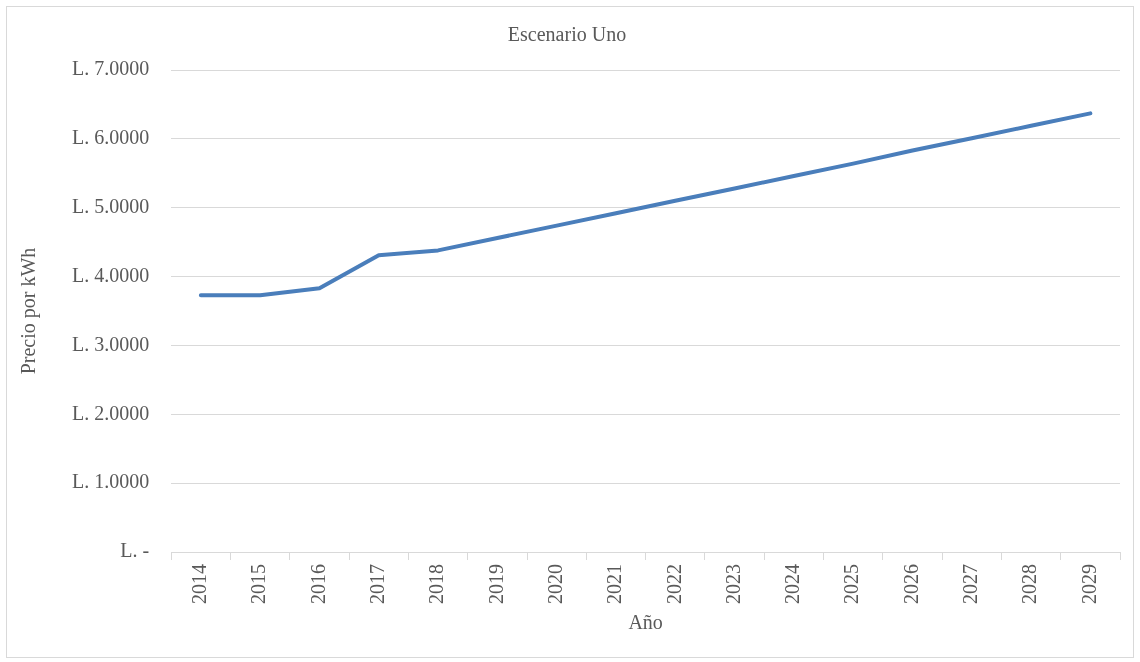  I want to click on x-tick-label: 2016, so click(317, 584).